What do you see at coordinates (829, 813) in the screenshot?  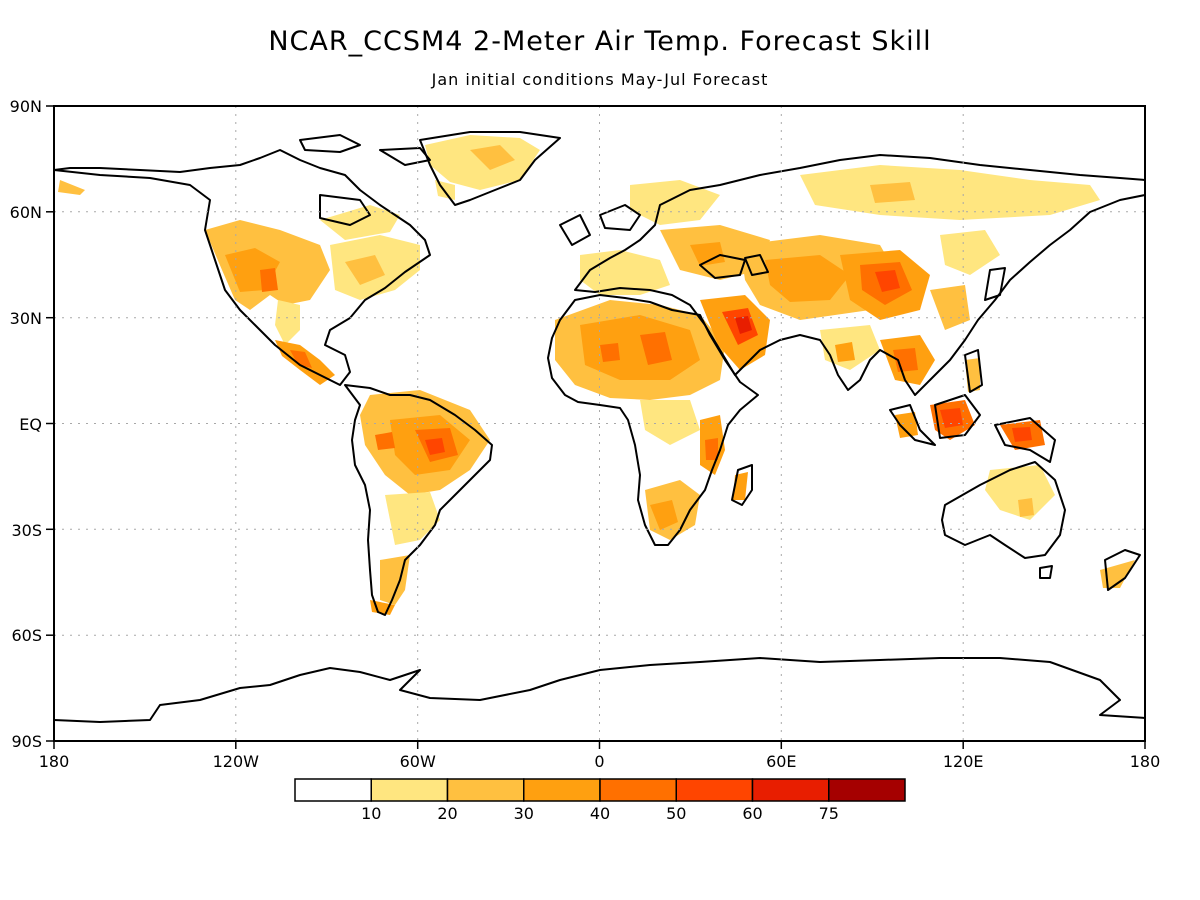 I see `colorbar-label: 75` at bounding box center [829, 813].